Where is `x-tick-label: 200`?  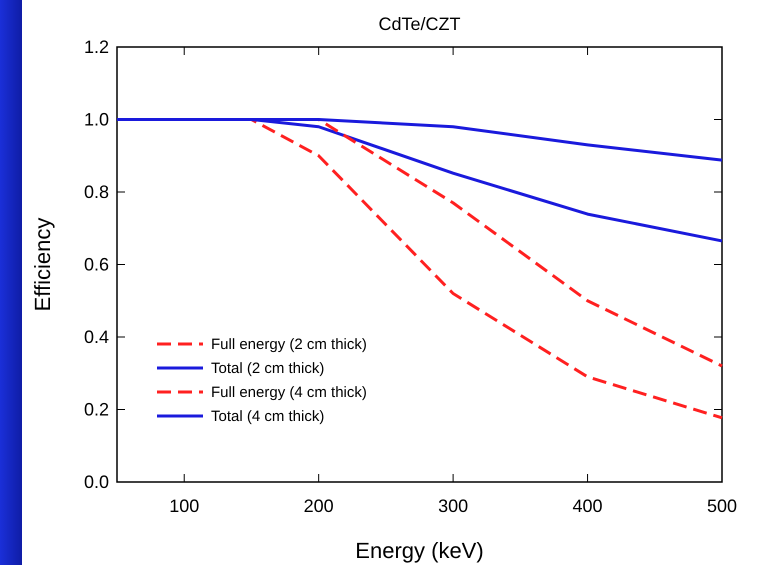 x-tick-label: 200 is located at coordinates (319, 506).